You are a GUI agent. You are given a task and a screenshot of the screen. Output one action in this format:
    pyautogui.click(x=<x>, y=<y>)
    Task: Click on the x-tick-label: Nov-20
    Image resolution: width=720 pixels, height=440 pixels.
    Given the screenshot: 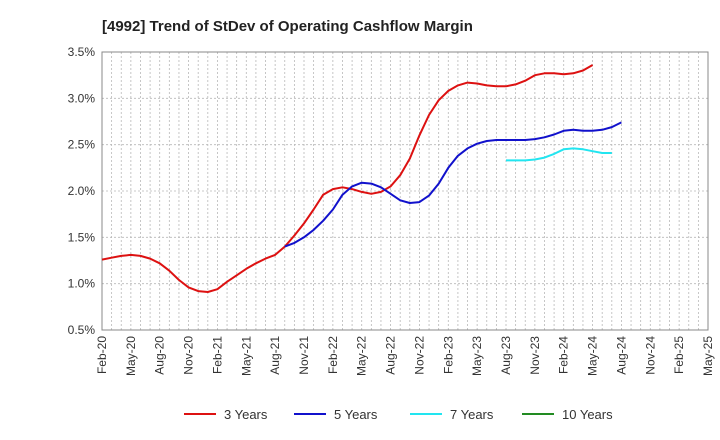 What is the action you would take?
    pyautogui.click(x=189, y=355)
    